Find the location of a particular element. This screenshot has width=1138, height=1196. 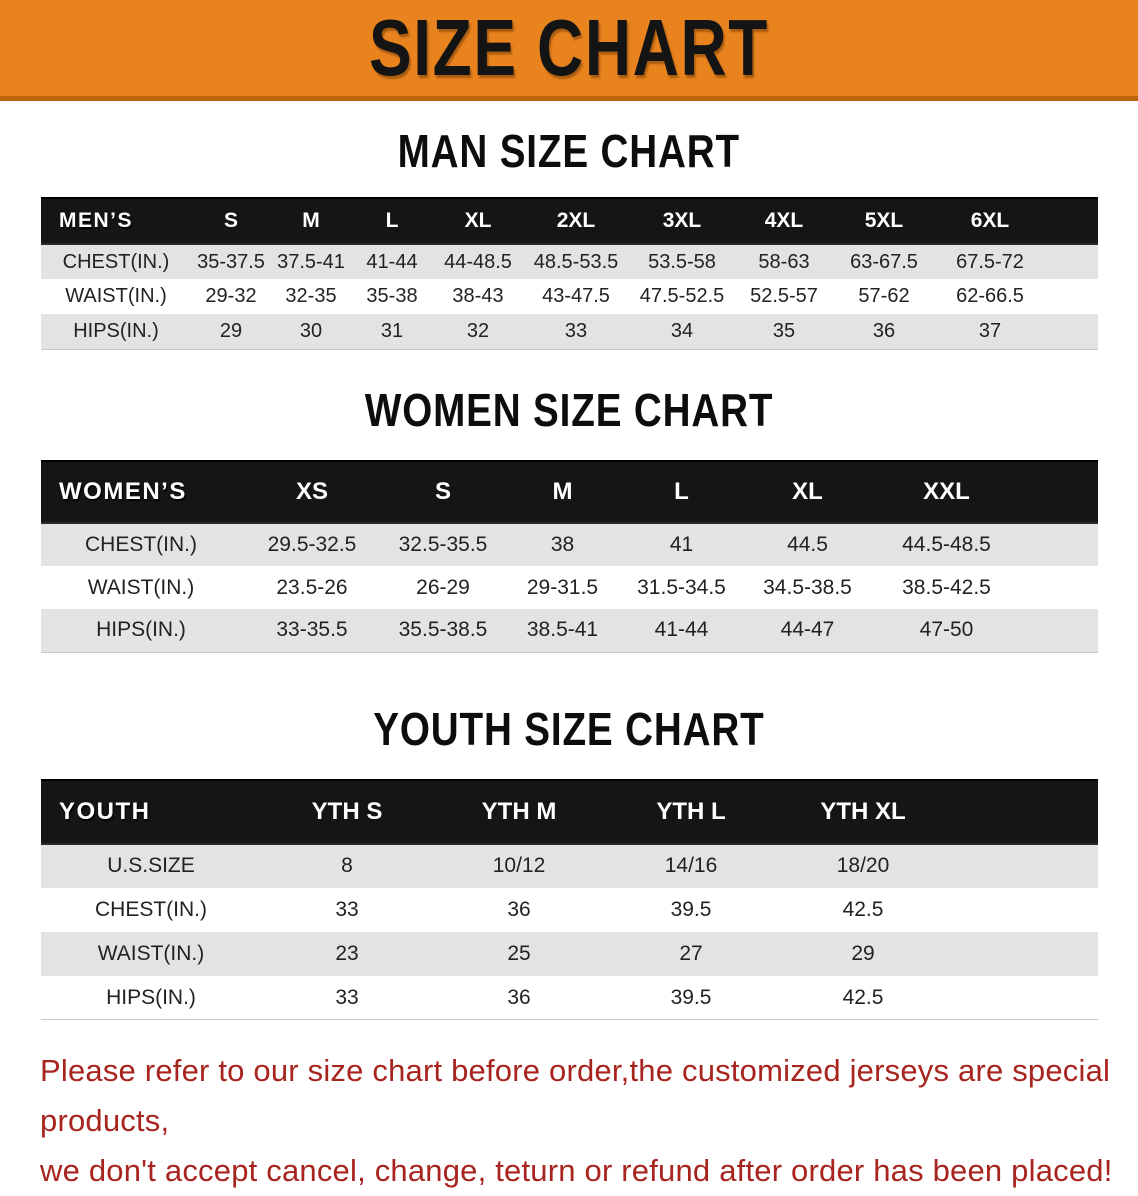

size-value-cell: 32.5-35.5 is located at coordinates (443, 545).